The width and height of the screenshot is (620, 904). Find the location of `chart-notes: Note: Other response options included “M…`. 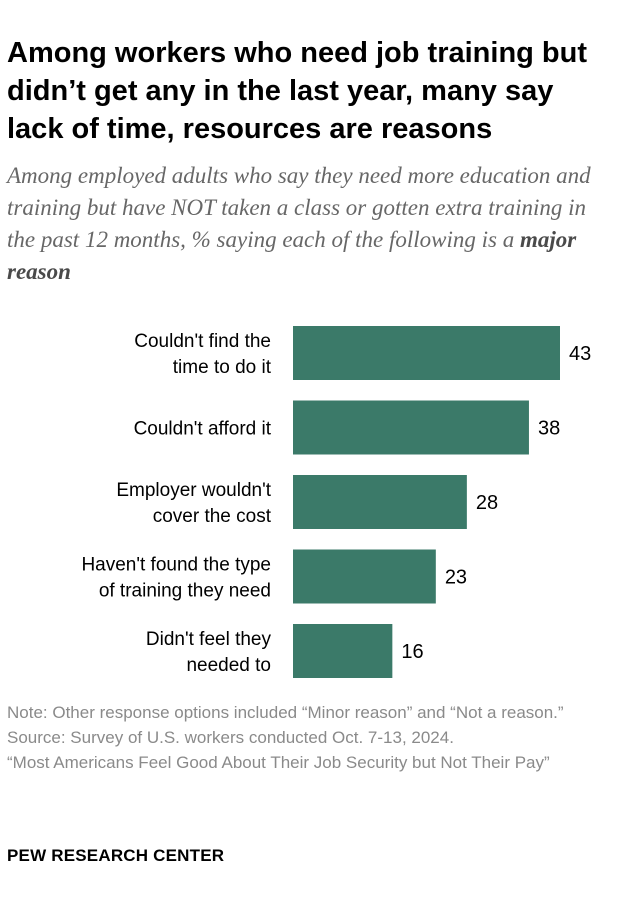

chart-notes: Note: Other response options included “M… is located at coordinates (310, 737).